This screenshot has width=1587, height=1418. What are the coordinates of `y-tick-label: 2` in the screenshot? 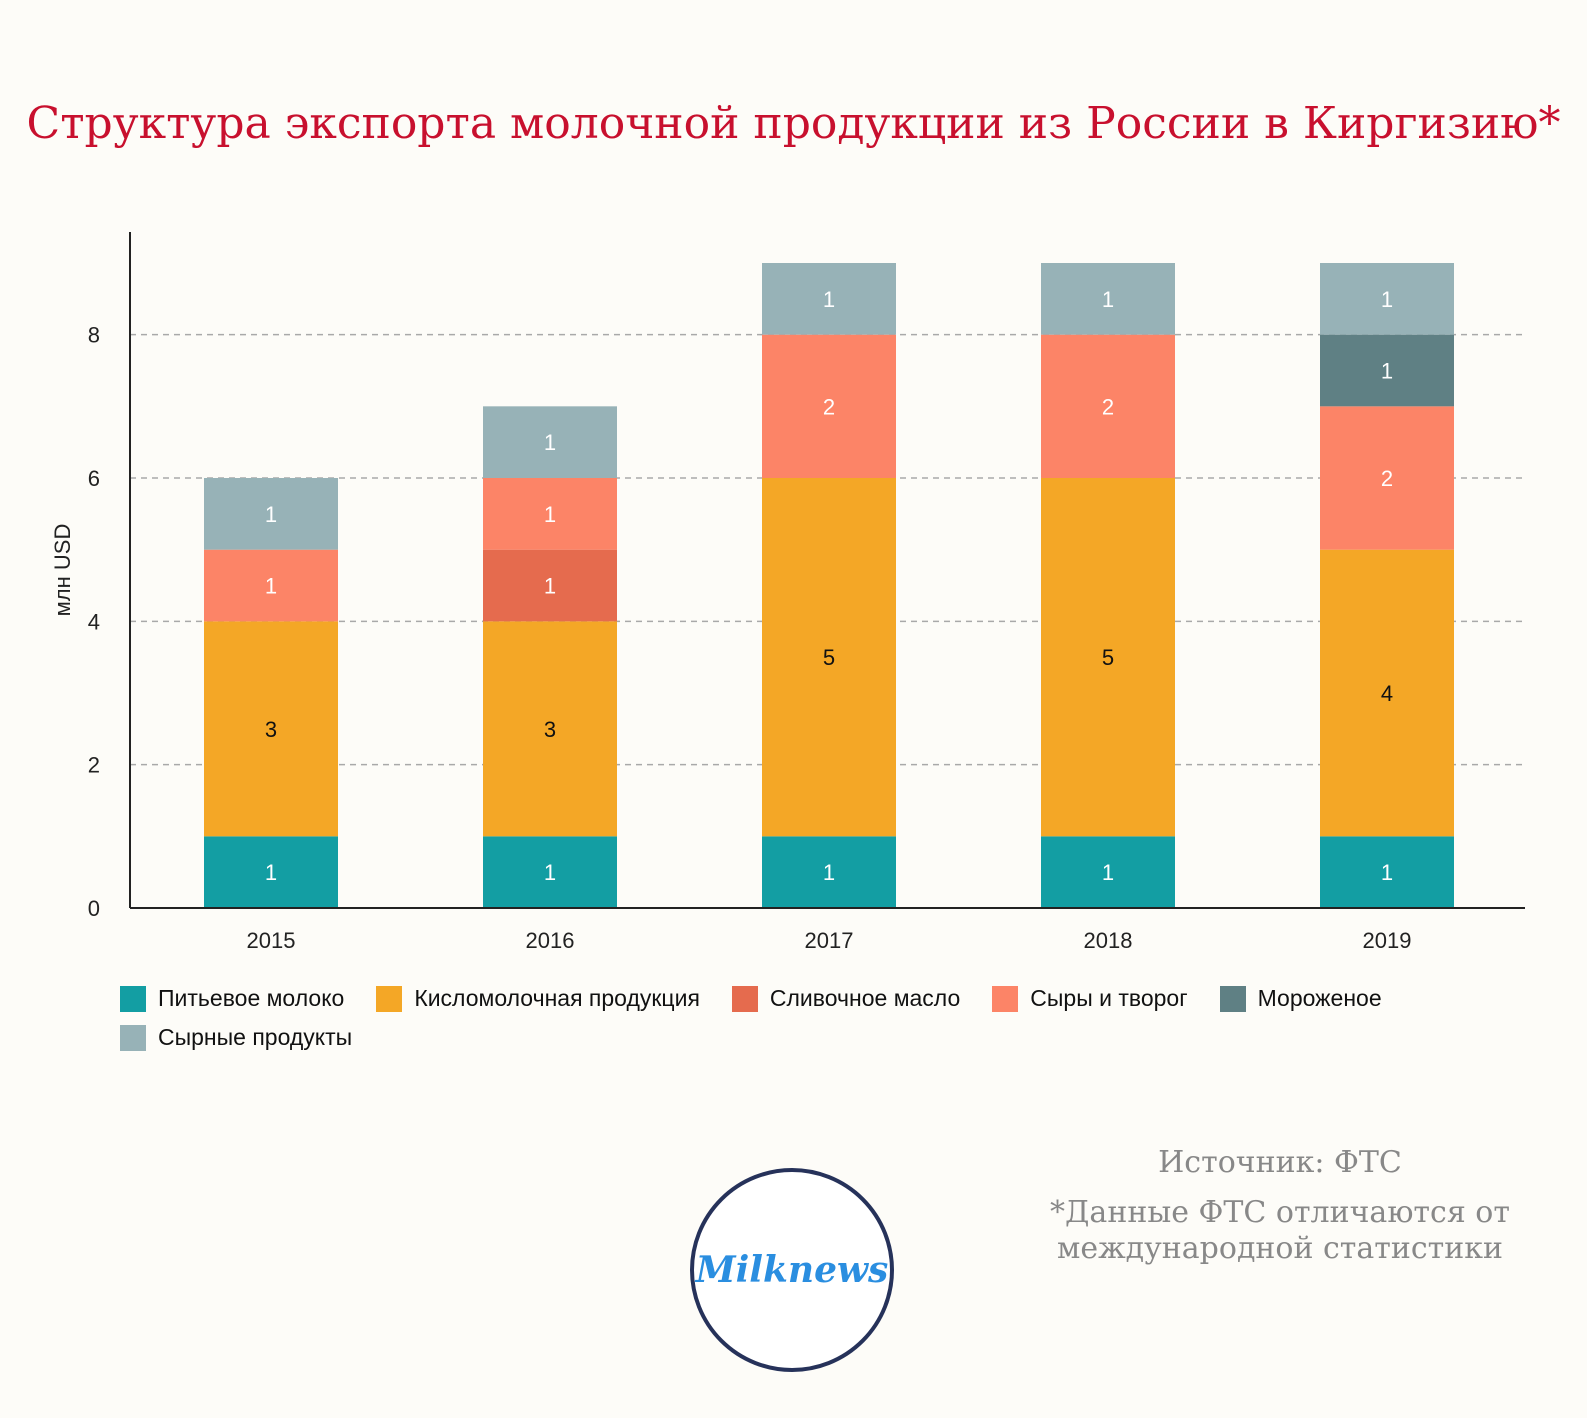 It's located at (94, 765).